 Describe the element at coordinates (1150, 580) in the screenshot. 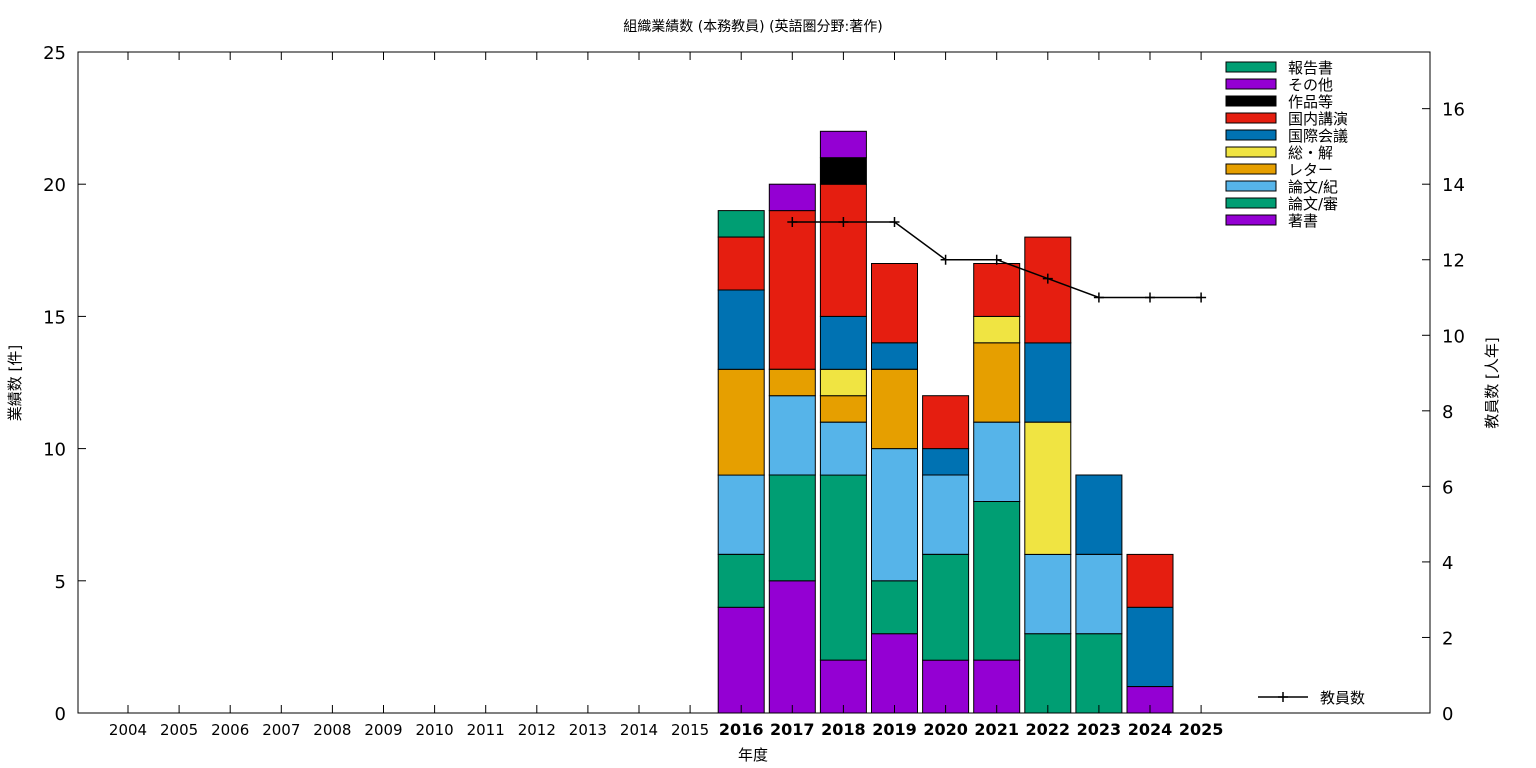

I see `bar-segment-2024-s6` at that location.